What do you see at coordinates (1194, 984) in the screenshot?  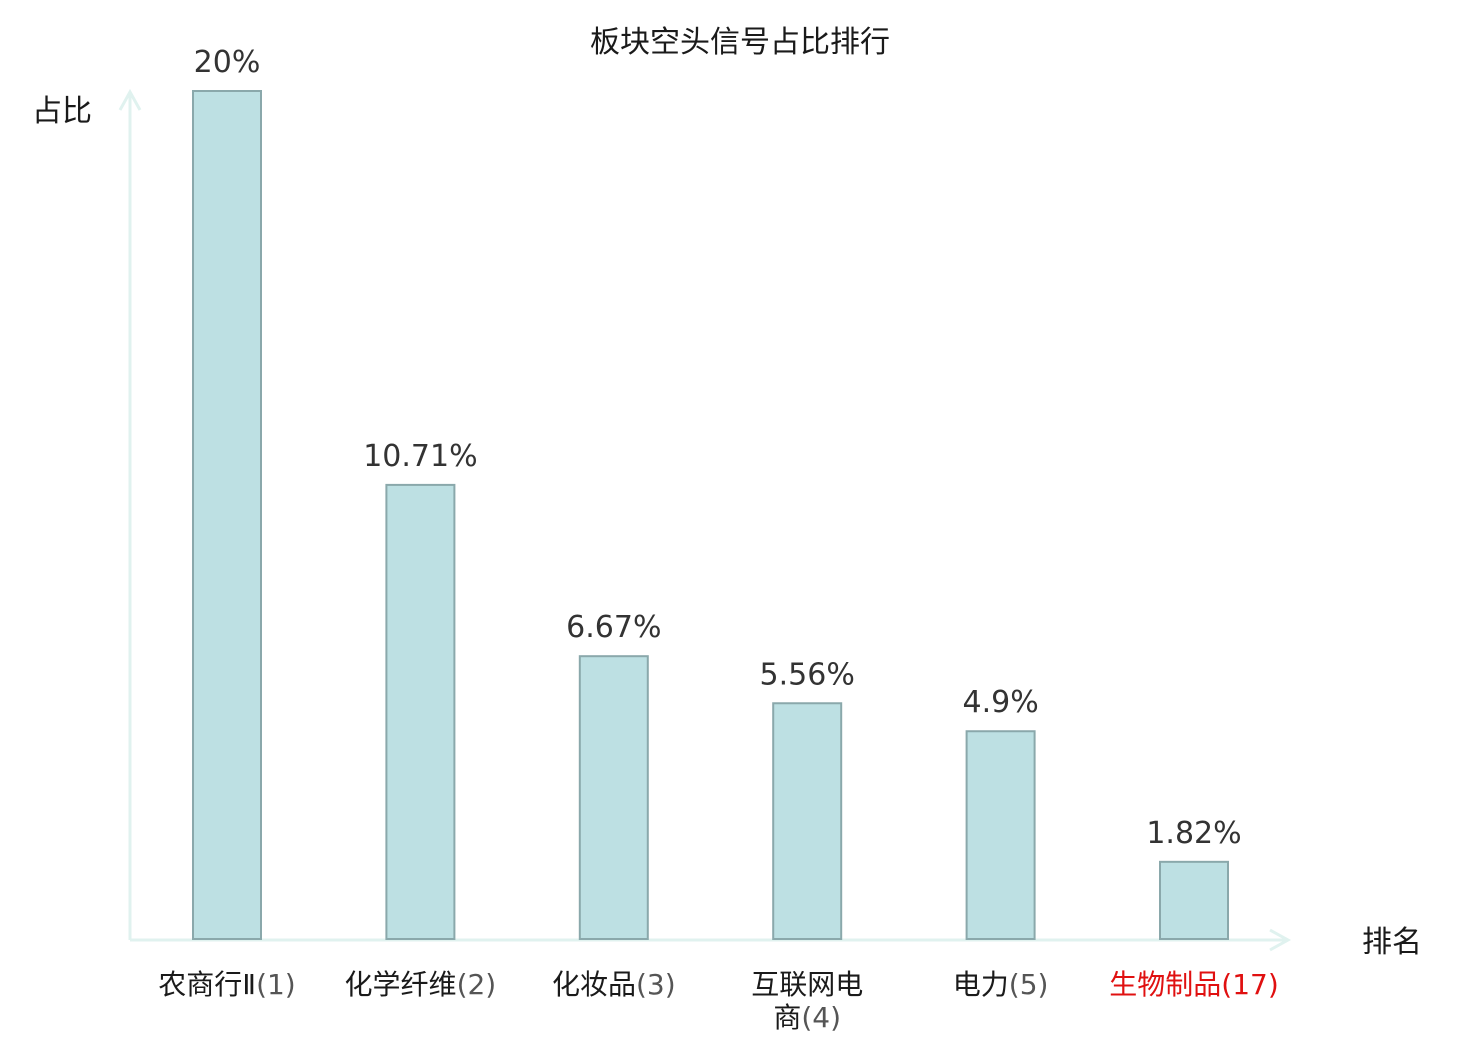 I see `category-label: 生物制品(17)` at bounding box center [1194, 984].